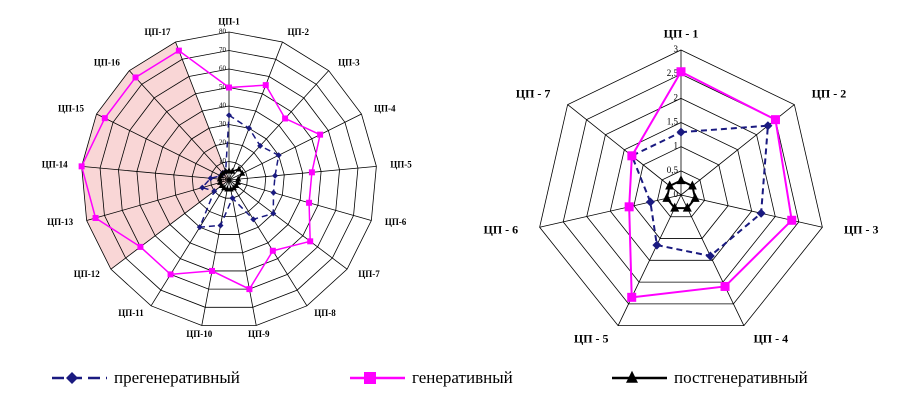 The image size is (912, 410). Describe the element at coordinates (369, 274) in the screenshot. I see `axis-label: ЦП-7` at that location.